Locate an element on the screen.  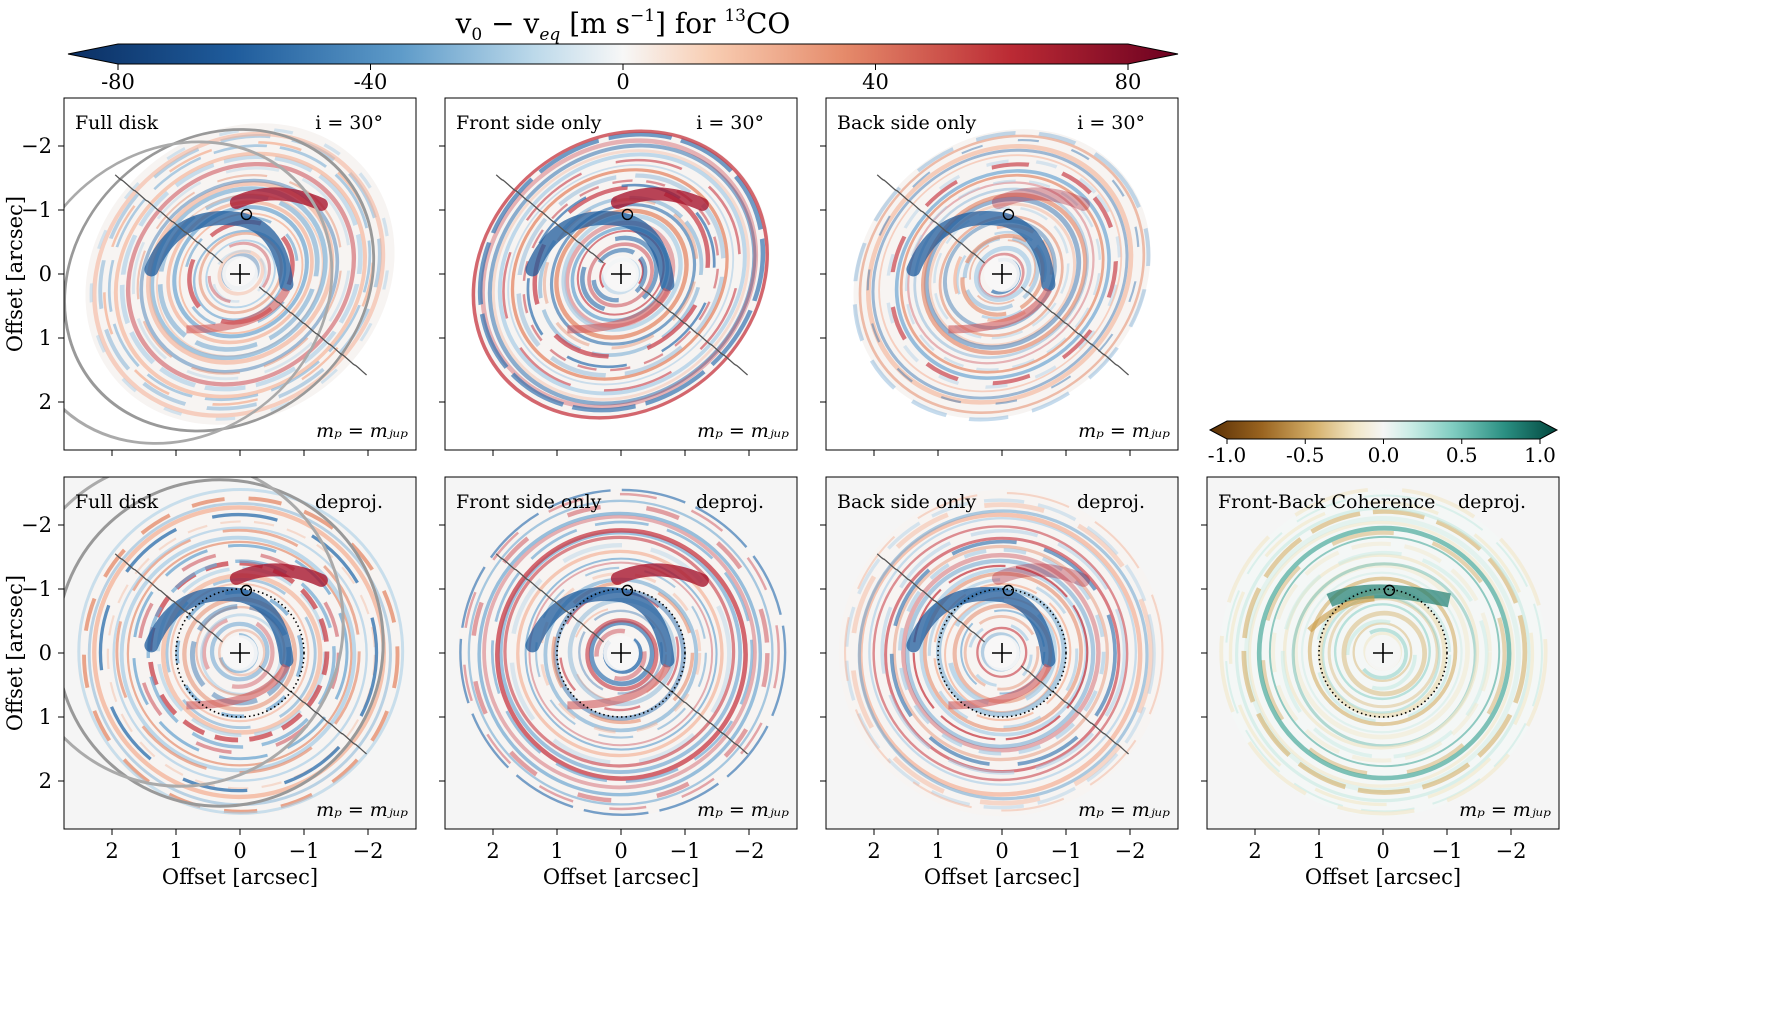
main-colorbar: v0 − veq [m s−1] for 13CO -80 -40 0 40 80 is located at coordinates (623, 50).